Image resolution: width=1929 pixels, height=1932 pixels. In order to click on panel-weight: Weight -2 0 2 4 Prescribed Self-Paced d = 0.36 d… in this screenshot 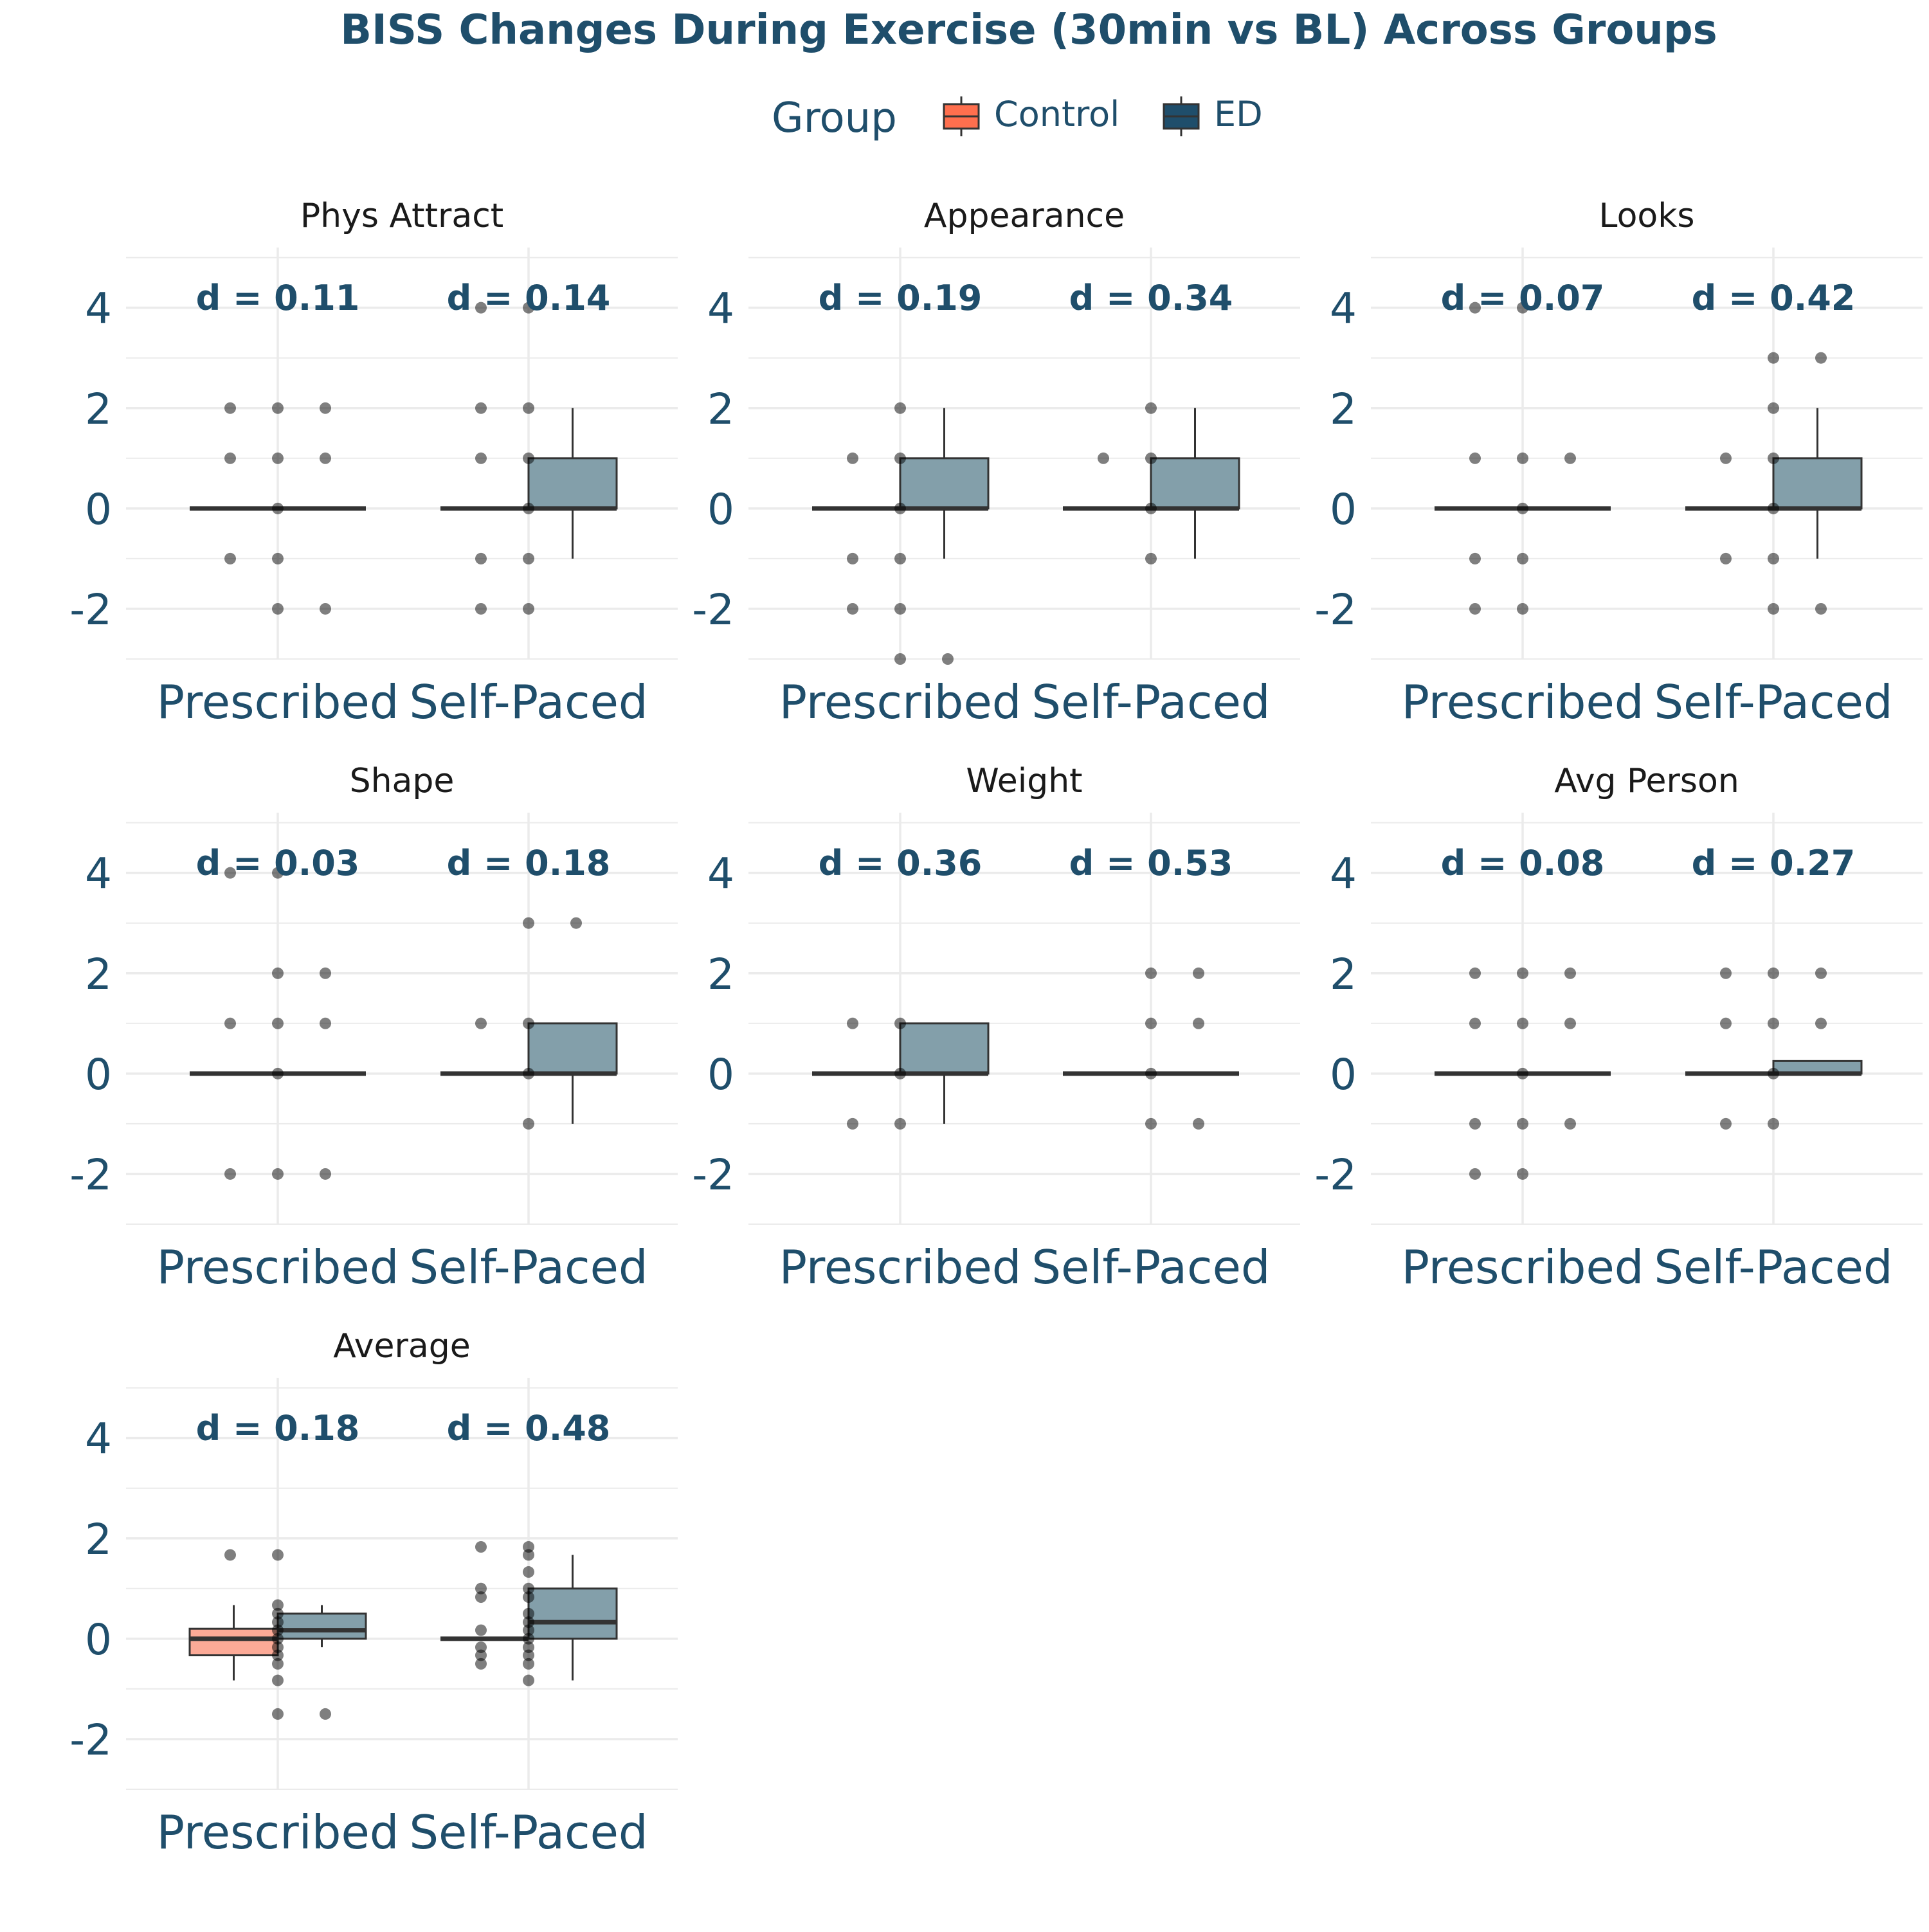, I will do `click(996, 1028)`.